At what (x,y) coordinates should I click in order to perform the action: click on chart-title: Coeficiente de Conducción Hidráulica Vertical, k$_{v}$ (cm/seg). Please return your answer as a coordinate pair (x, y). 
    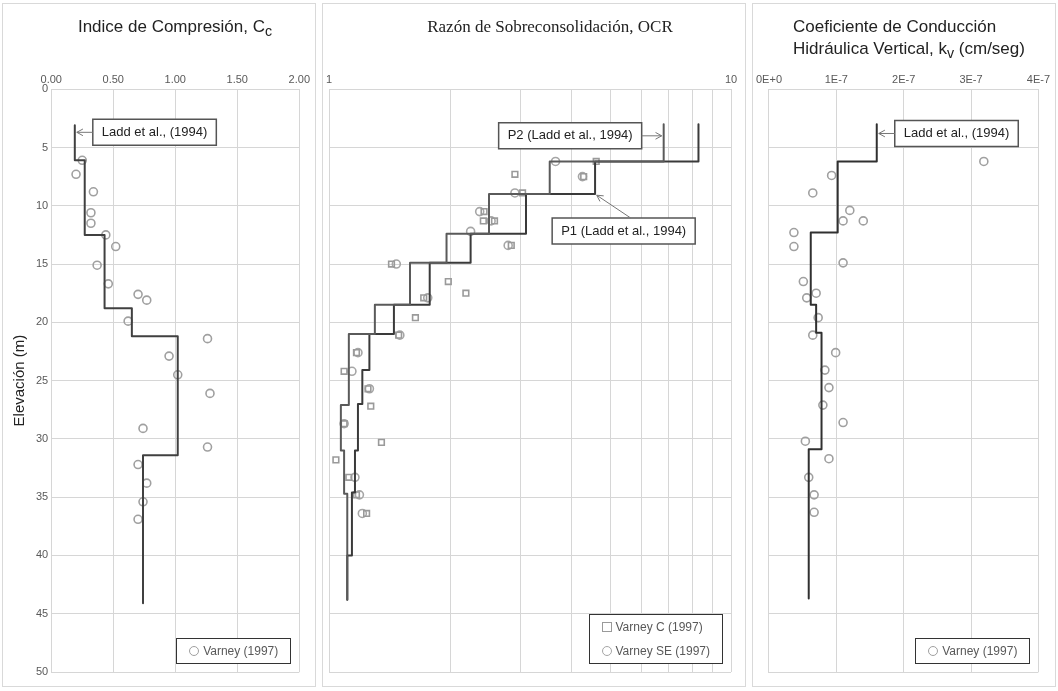
    Looking at the image, I should click on (909, 40).